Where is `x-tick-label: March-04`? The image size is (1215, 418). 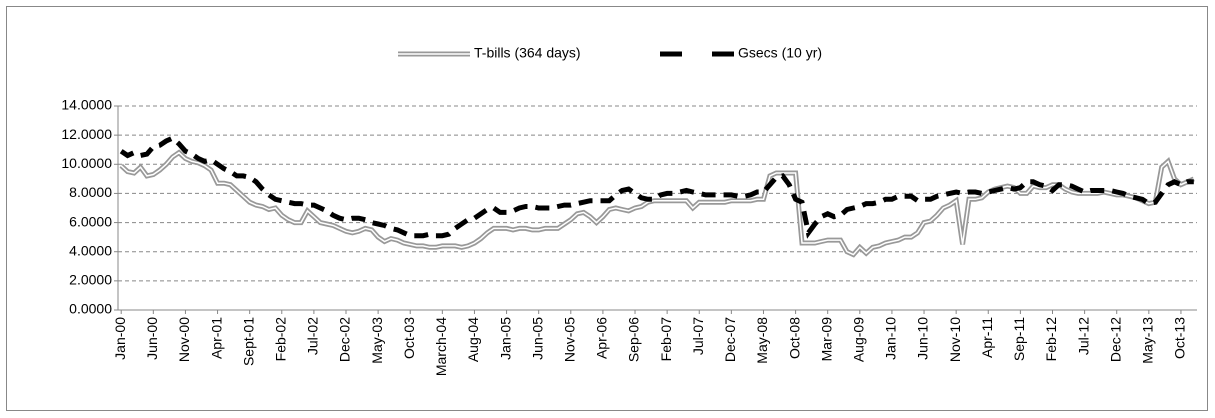 x-tick-label: March-04 is located at coordinates (441, 346).